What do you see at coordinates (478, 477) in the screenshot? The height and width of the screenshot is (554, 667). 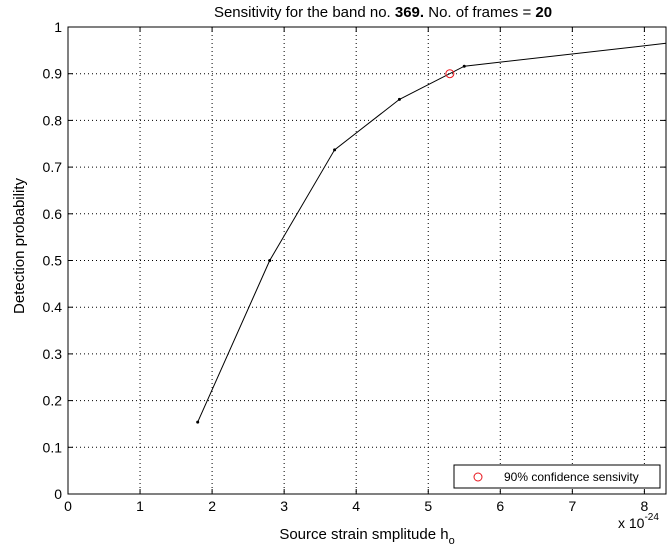 I see `legend-marker-icon` at bounding box center [478, 477].